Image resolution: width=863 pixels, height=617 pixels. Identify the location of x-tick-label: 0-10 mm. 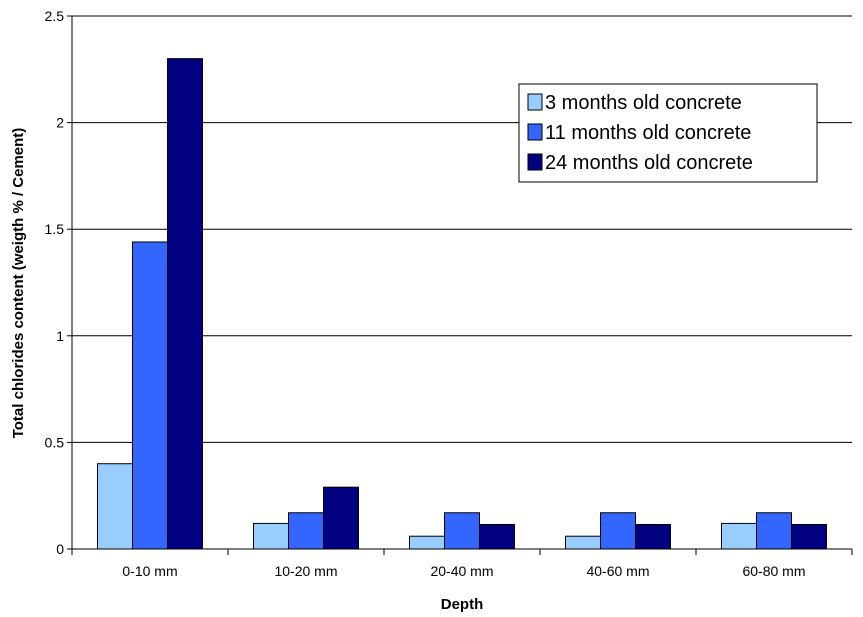
(149, 571).